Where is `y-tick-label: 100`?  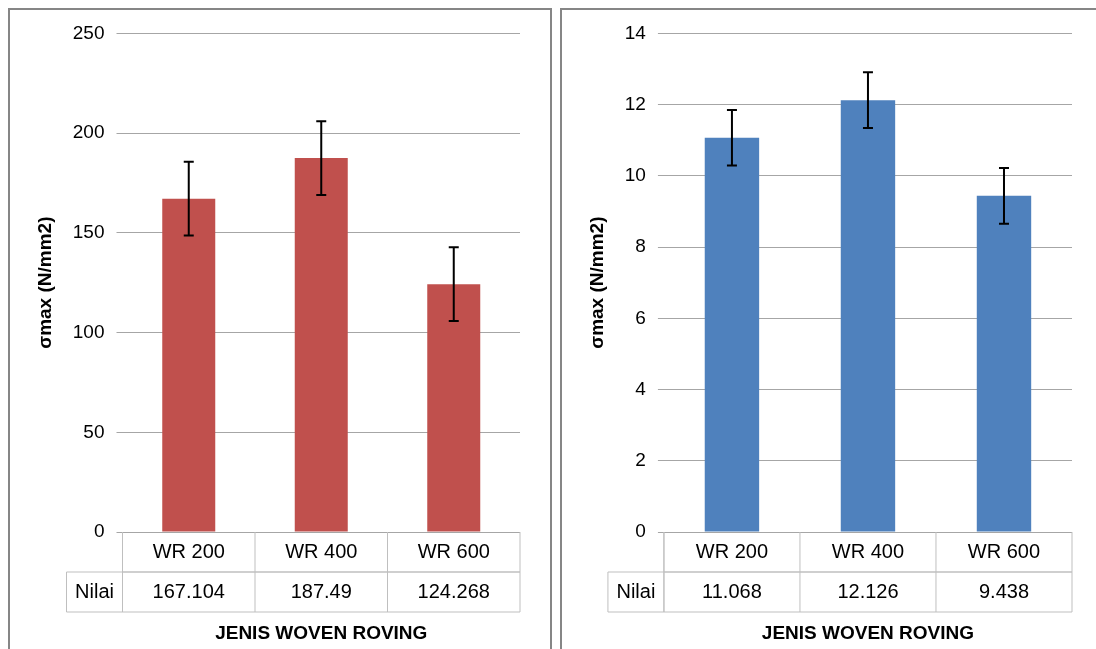 y-tick-label: 100 is located at coordinates (88, 331).